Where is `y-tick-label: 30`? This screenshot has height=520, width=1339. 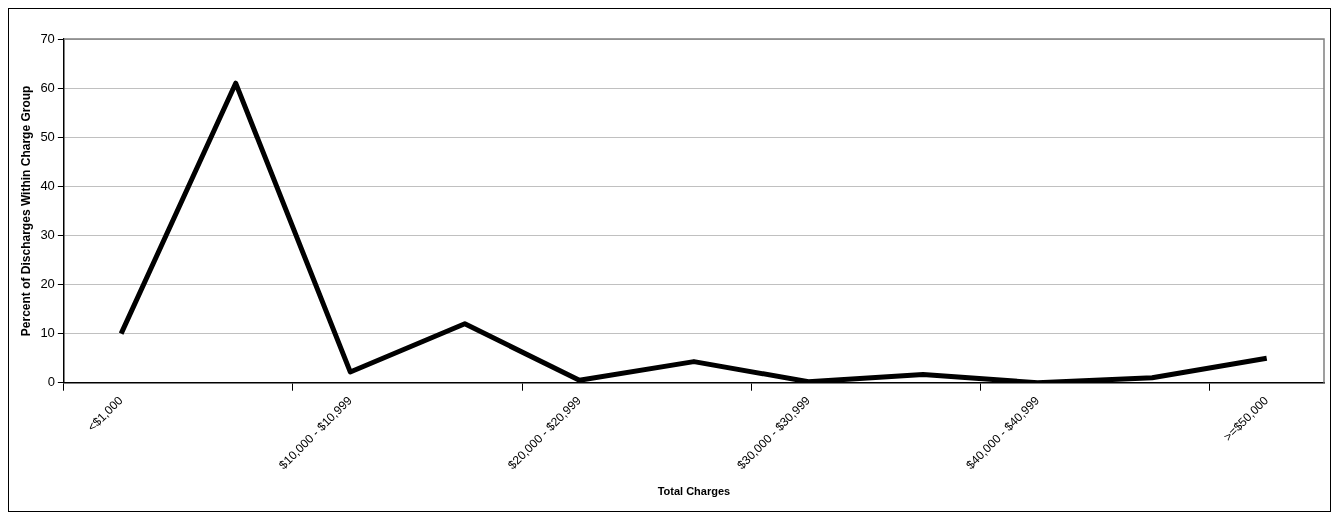 y-tick-label: 30 is located at coordinates (47, 234).